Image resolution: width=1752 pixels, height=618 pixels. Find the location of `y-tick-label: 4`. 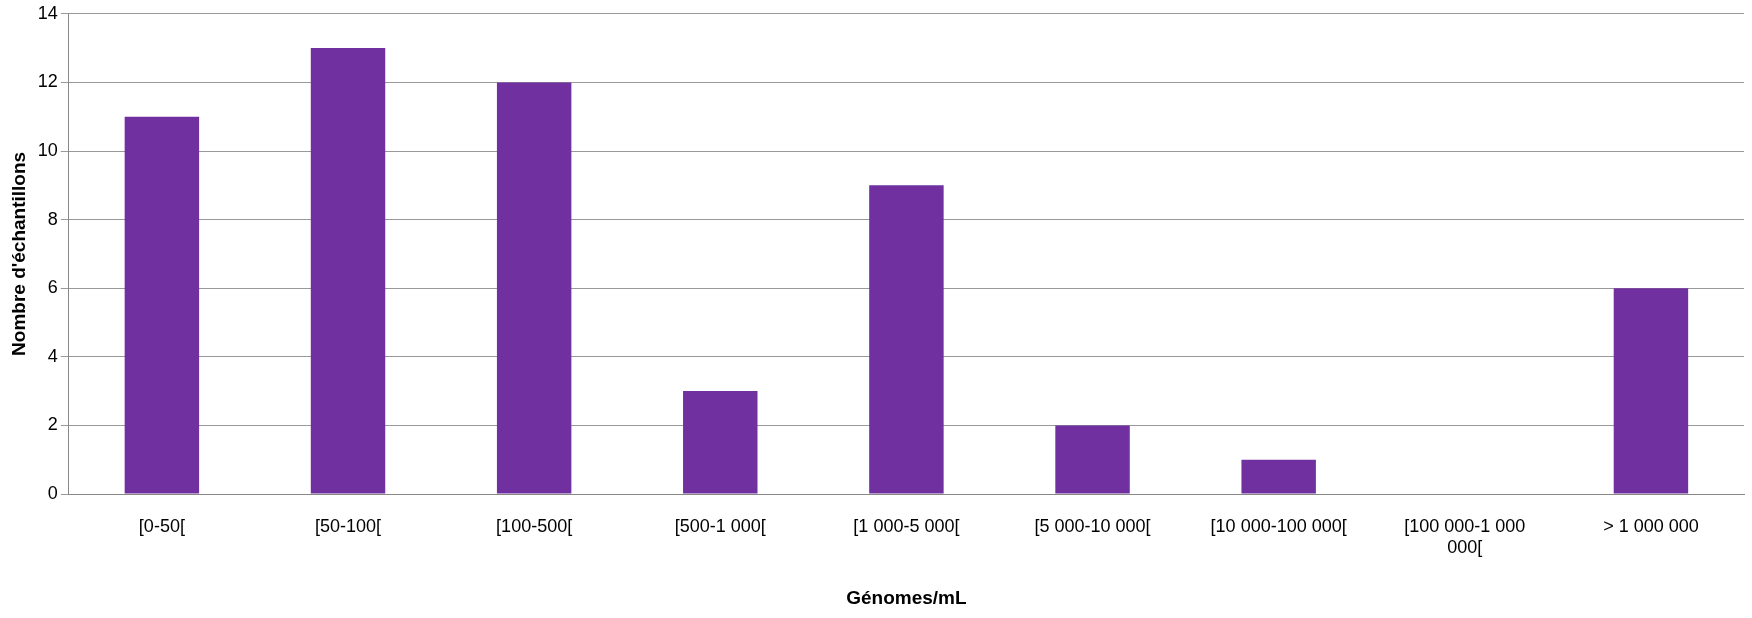

y-tick-label: 4 is located at coordinates (52, 355).